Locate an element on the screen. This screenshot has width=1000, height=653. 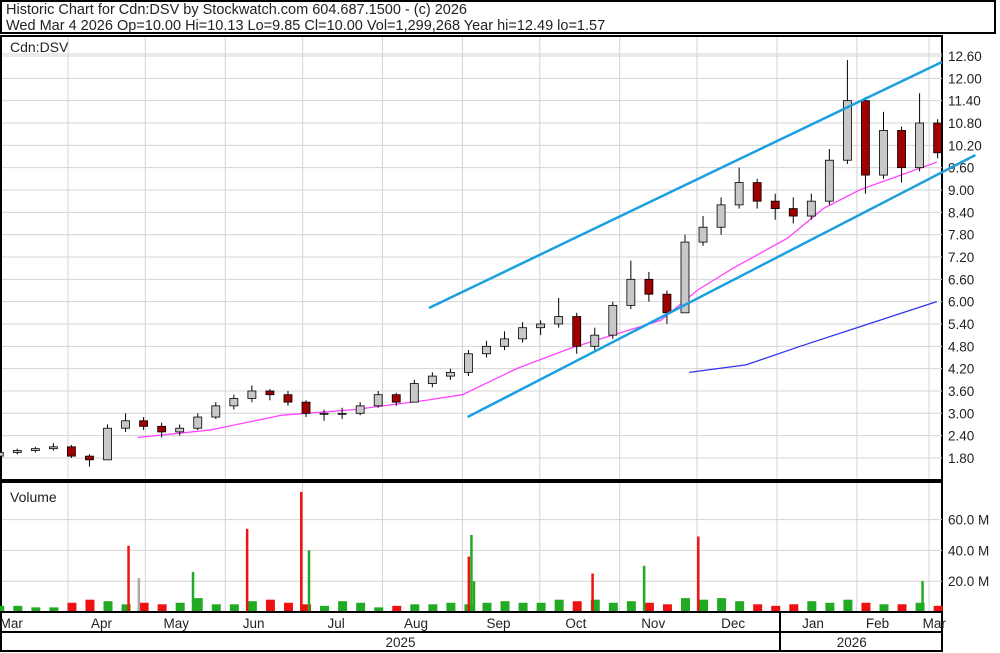
price-tick-label: 4.20 is located at coordinates (961, 369).